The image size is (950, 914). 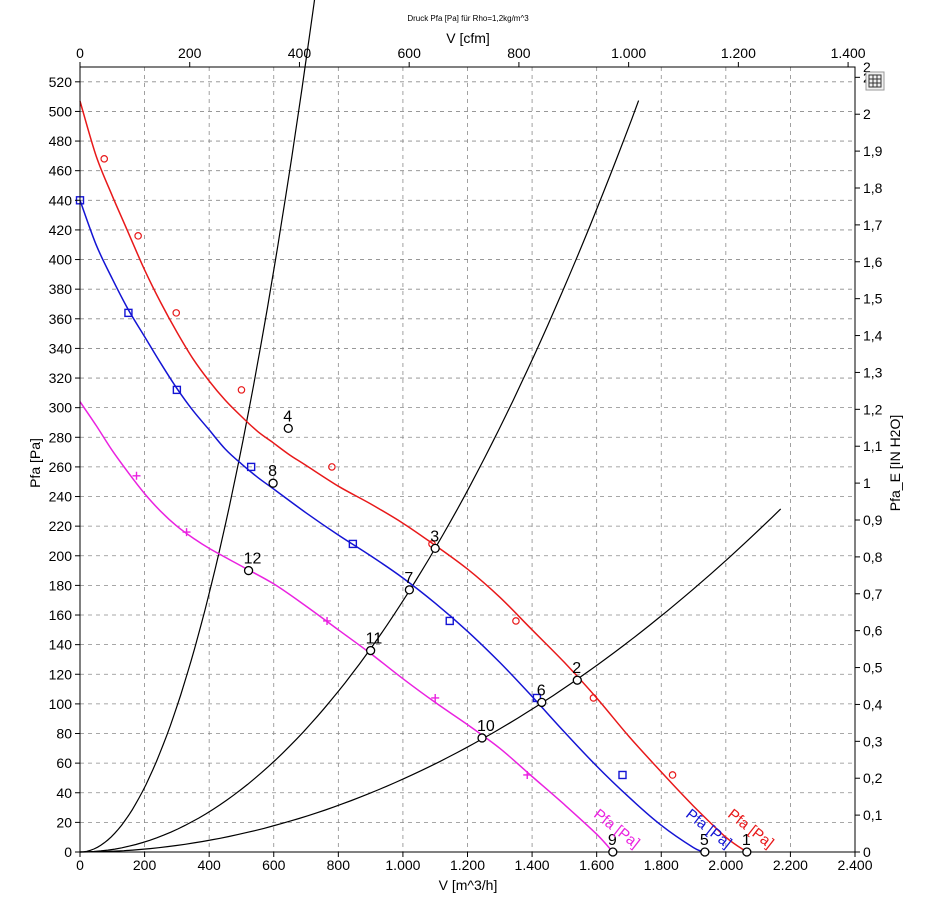 What do you see at coordinates (61, 141) in the screenshot?
I see `y-tick-label: 480` at bounding box center [61, 141].